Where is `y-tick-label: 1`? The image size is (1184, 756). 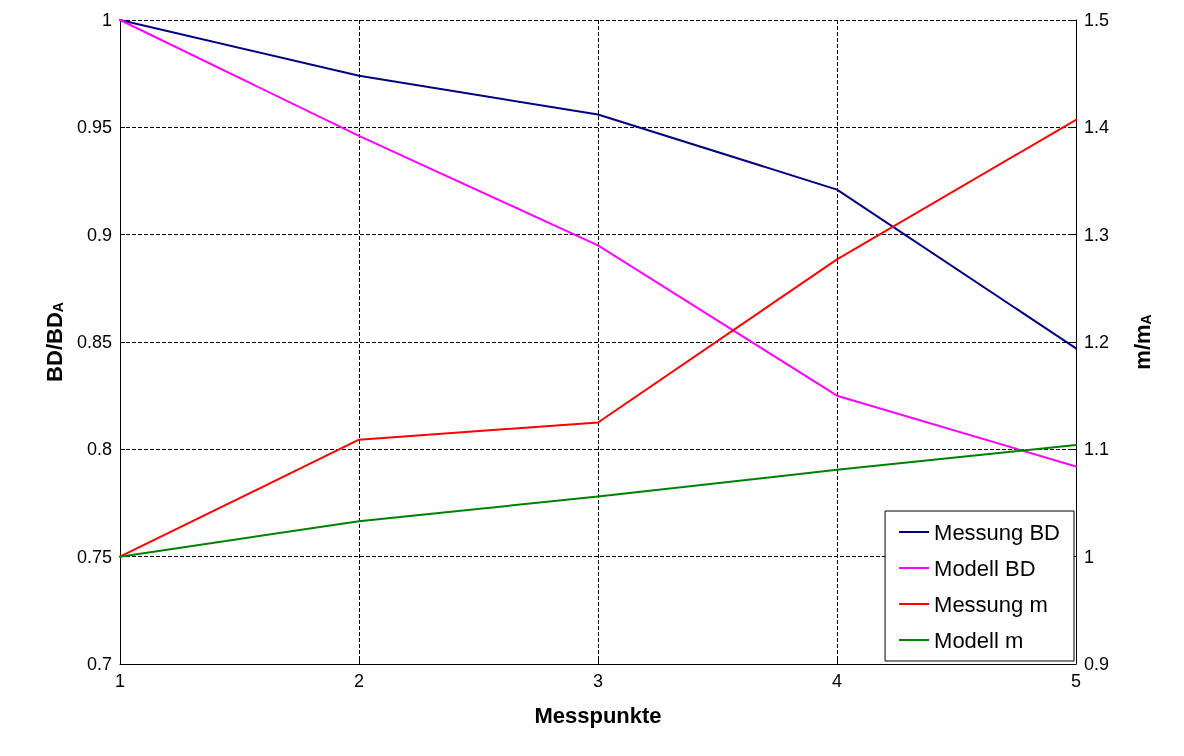
y-tick-label: 1 is located at coordinates (106, 20).